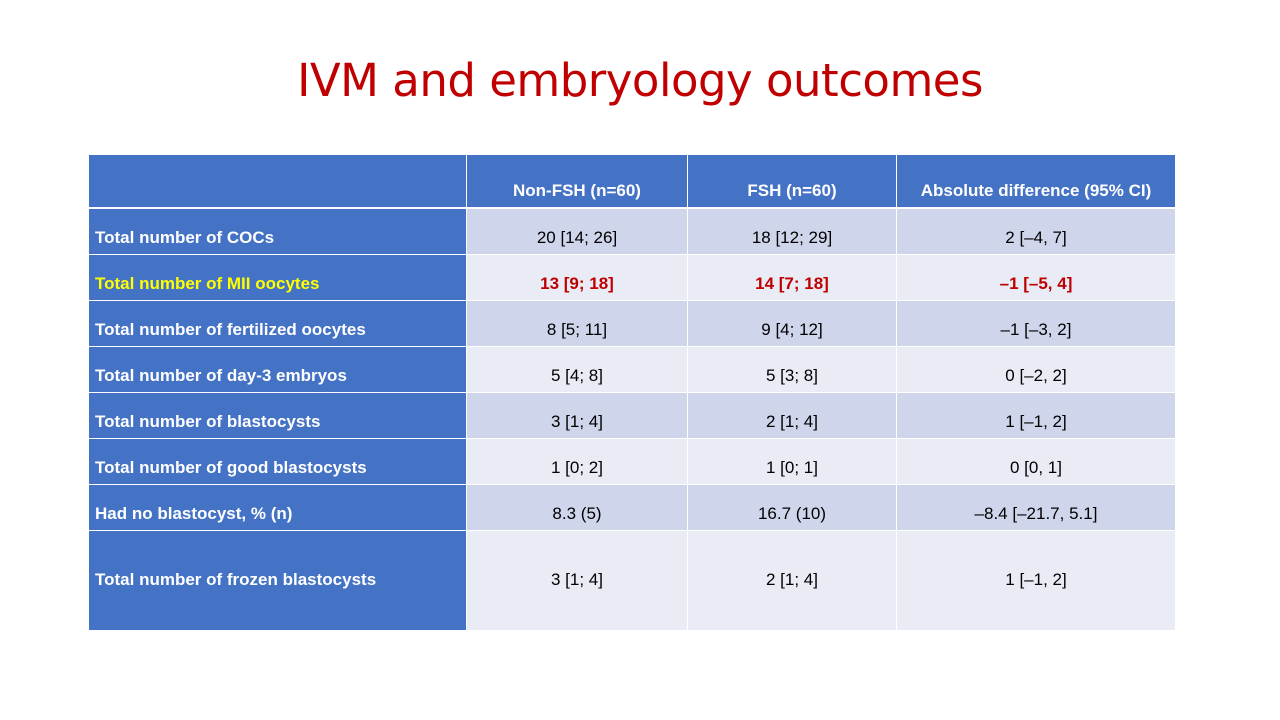  Describe the element at coordinates (577, 277) in the screenshot. I see `non-fsh-value: 13 [9; 18]` at that location.